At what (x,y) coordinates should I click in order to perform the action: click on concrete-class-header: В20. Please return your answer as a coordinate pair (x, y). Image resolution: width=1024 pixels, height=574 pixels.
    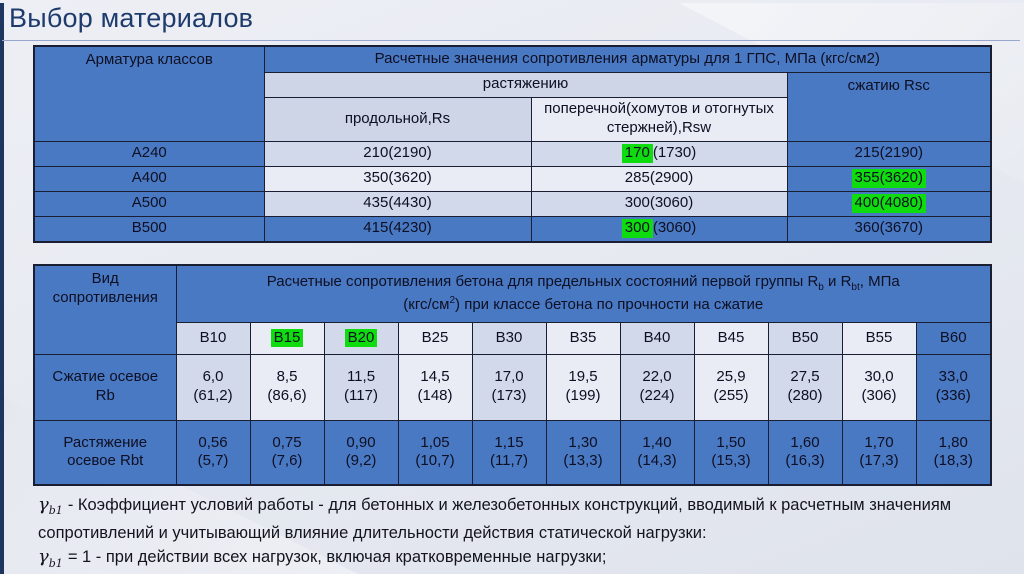
    Looking at the image, I should click on (361, 338).